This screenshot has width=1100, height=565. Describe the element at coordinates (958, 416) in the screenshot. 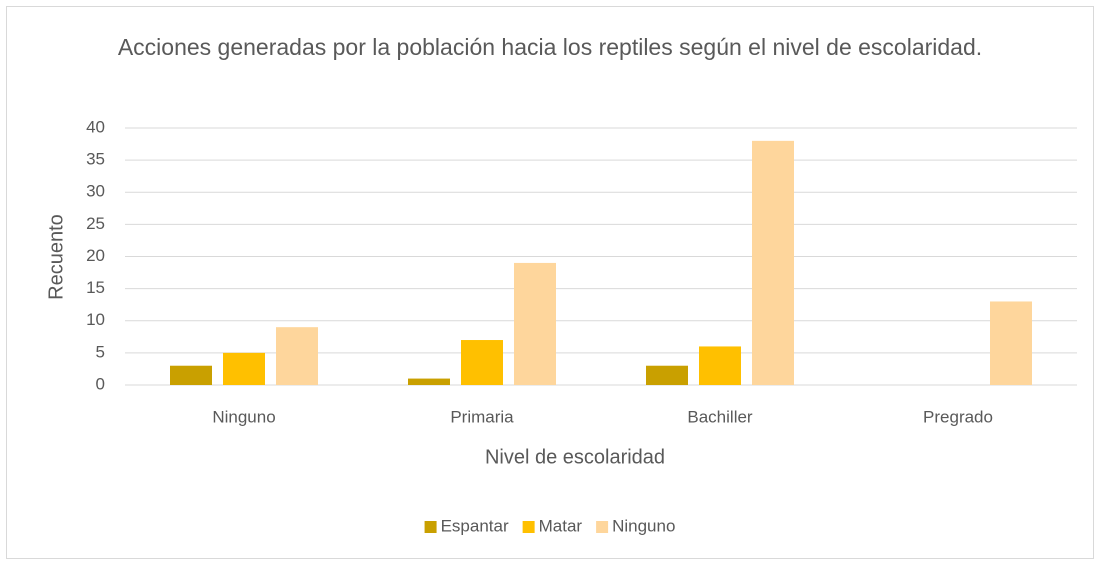

I see `x-tick-label: Pregrado` at that location.